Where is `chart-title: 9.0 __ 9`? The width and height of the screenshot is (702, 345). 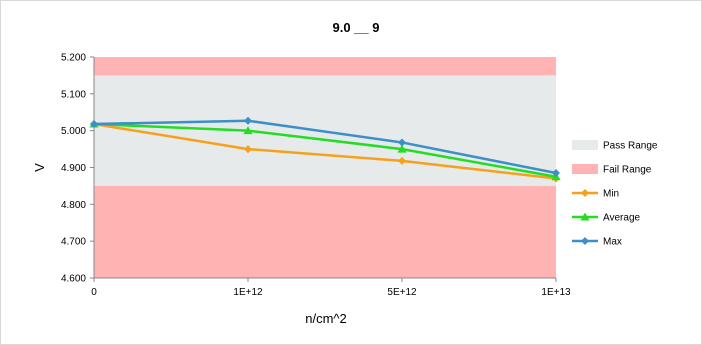
chart-title: 9.0 __ 9 is located at coordinates (356, 27).